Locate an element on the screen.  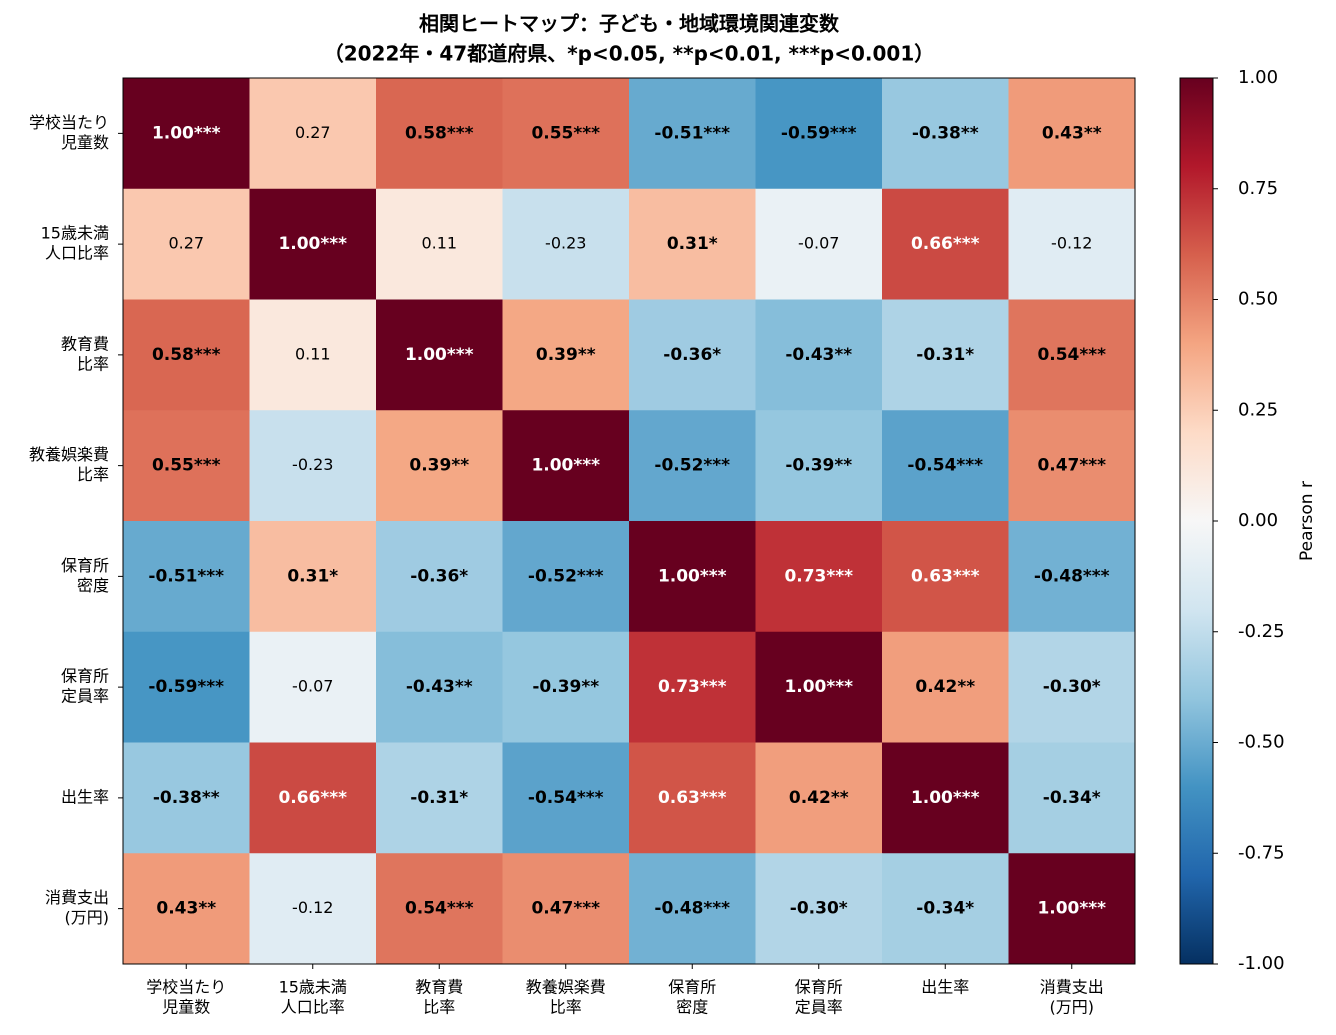
cell-label: -0.30* is located at coordinates (1072, 687).